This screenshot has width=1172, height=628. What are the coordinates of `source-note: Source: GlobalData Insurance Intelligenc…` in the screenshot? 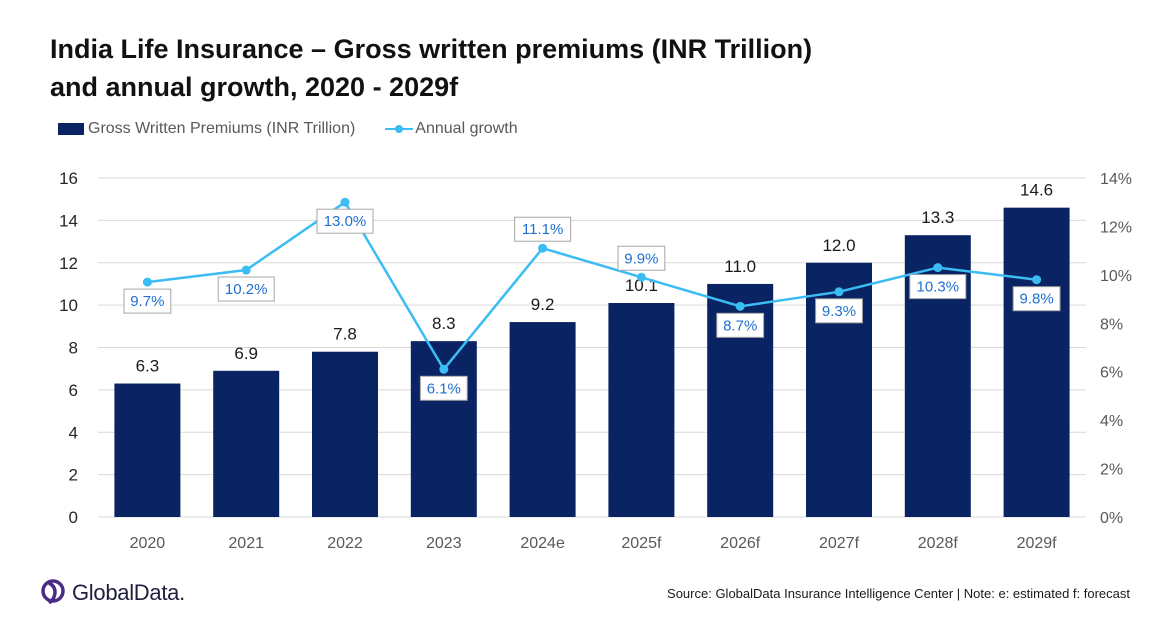 It's located at (898, 593).